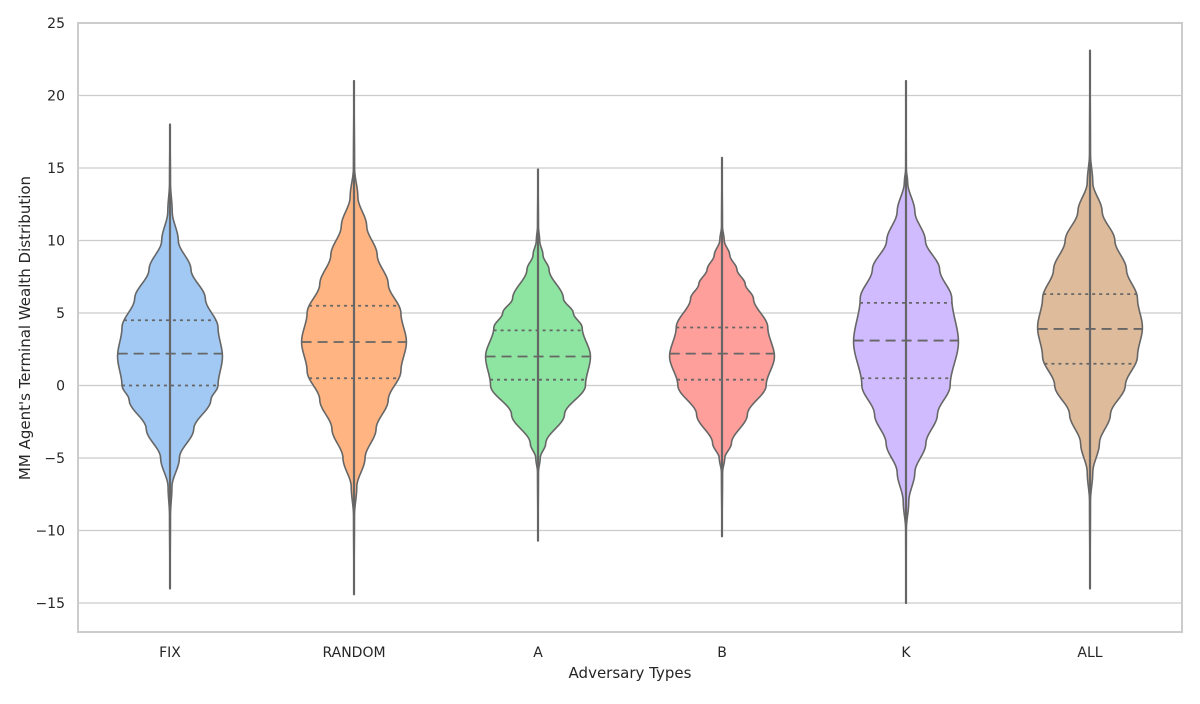 This screenshot has height=704, width=1200. I want to click on y-tick-label: 0, so click(60, 387).